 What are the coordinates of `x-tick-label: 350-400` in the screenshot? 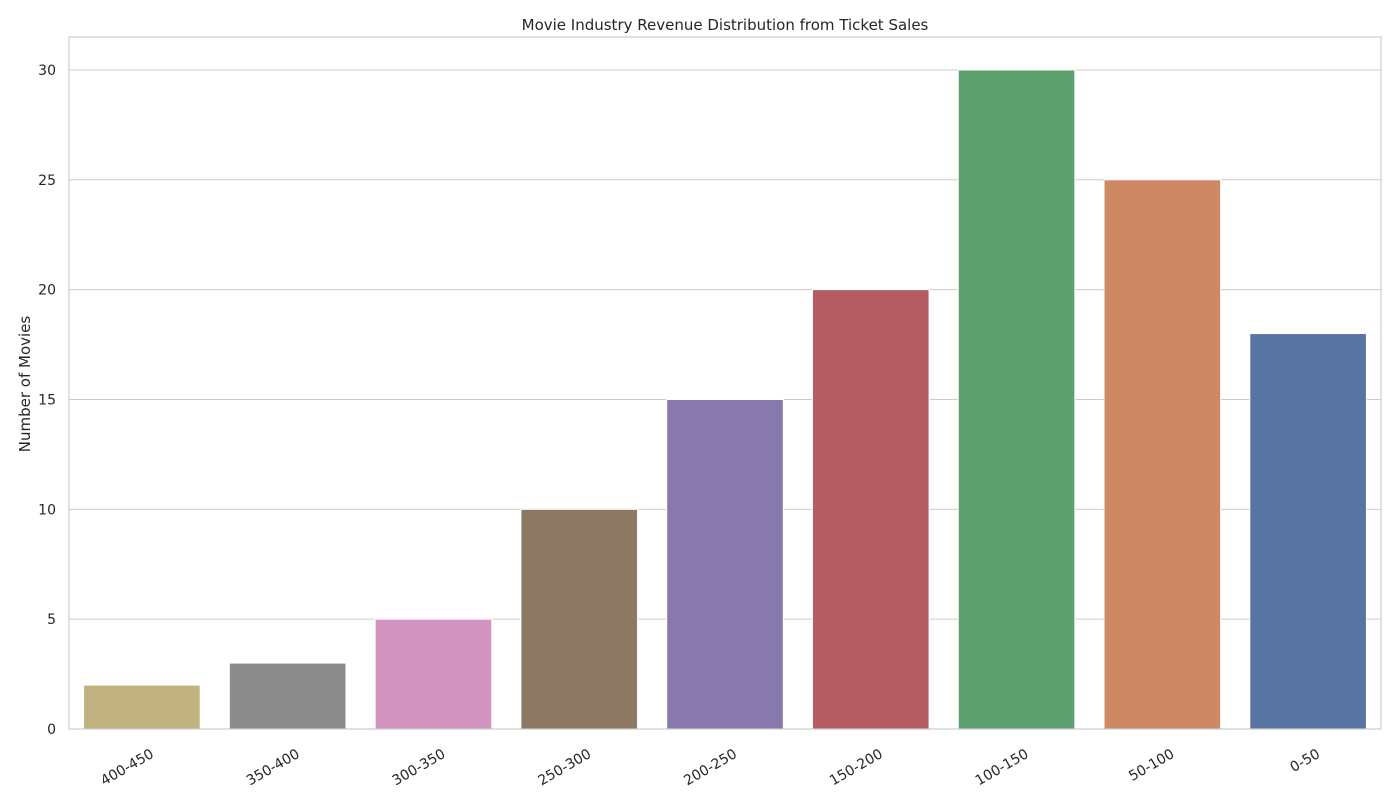 It's located at (273, 767).